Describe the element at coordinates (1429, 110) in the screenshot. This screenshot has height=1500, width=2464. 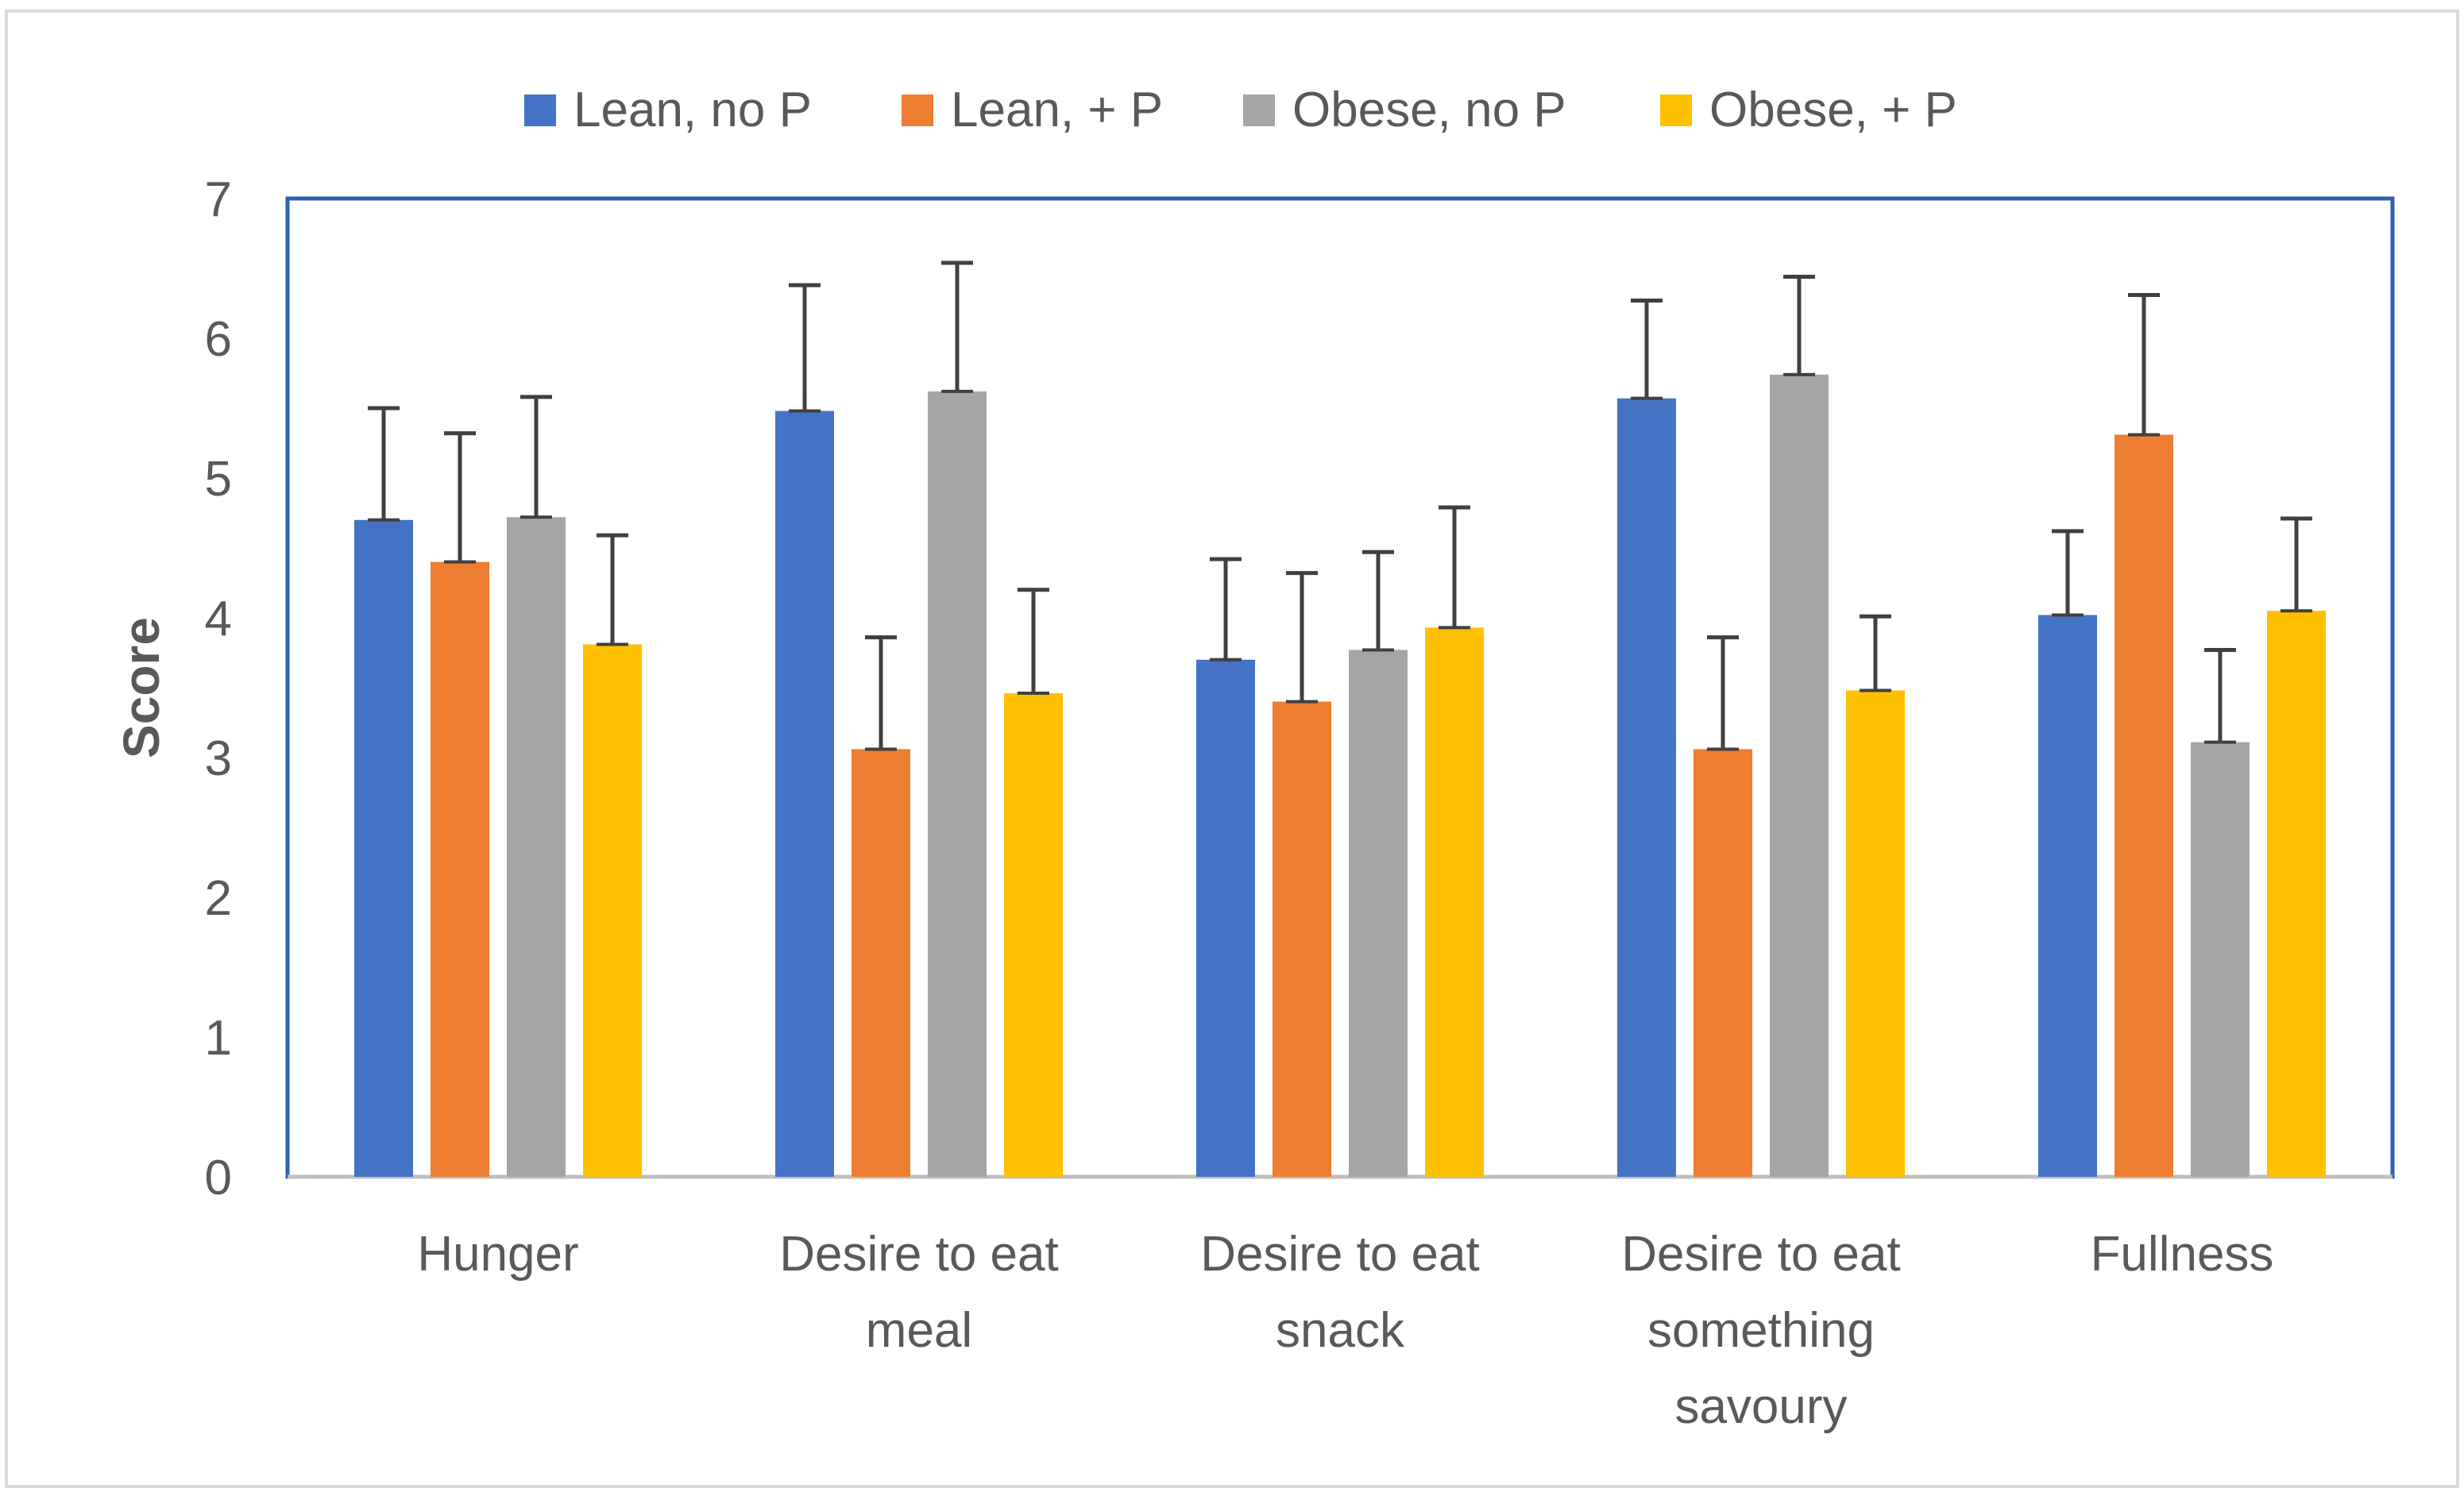
I see `legend-label: Obese, no P` at that location.